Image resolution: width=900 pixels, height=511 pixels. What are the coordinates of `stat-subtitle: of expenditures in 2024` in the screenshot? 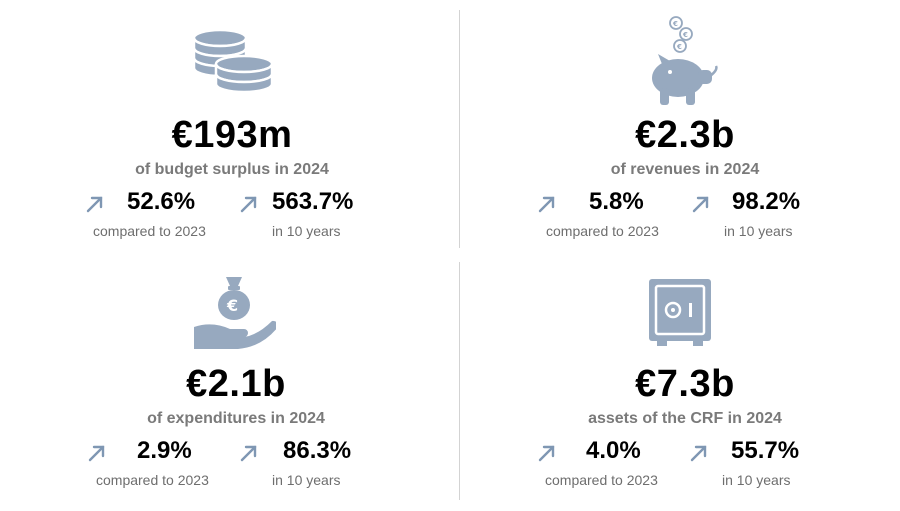 It's located at (236, 418).